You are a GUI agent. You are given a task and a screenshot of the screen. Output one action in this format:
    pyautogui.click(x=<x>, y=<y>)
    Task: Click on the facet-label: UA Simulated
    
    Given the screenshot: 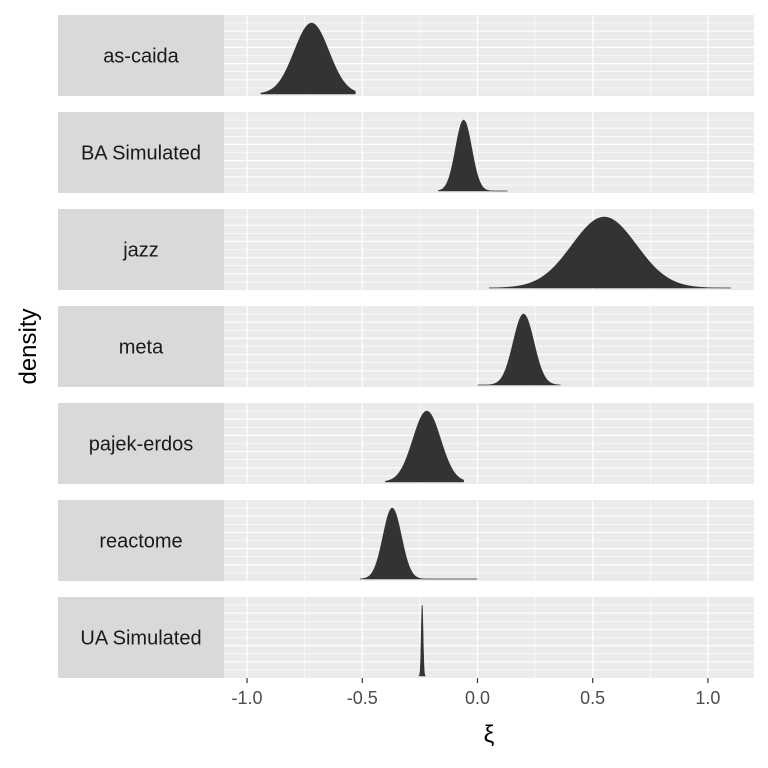 What is the action you would take?
    pyautogui.click(x=140, y=639)
    